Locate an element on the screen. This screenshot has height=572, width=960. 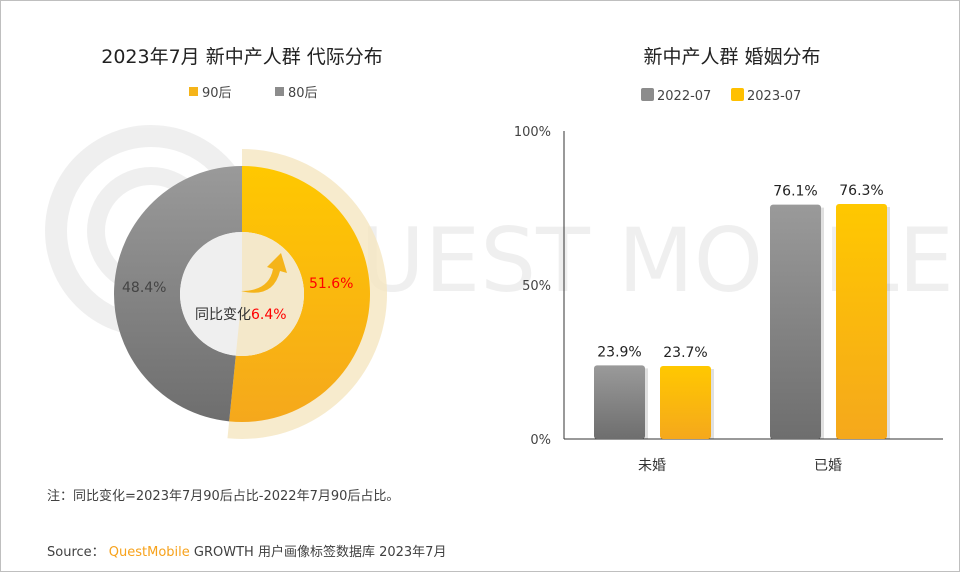
center-label: 同比变化6.4% is located at coordinates (241, 315).